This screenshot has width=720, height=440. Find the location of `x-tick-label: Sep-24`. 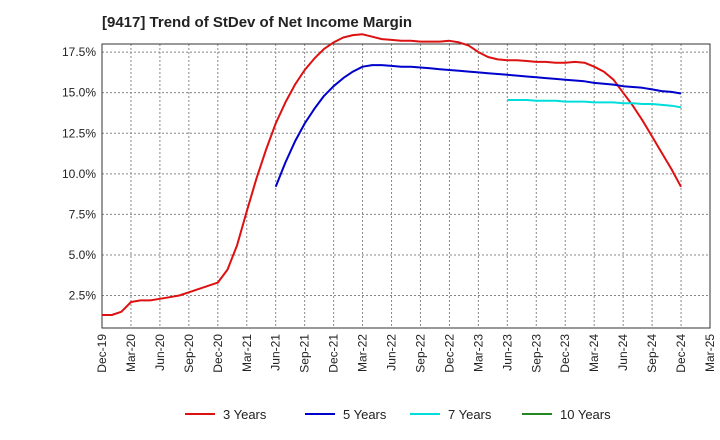

x-tick-label: Sep-24 is located at coordinates (652, 353).